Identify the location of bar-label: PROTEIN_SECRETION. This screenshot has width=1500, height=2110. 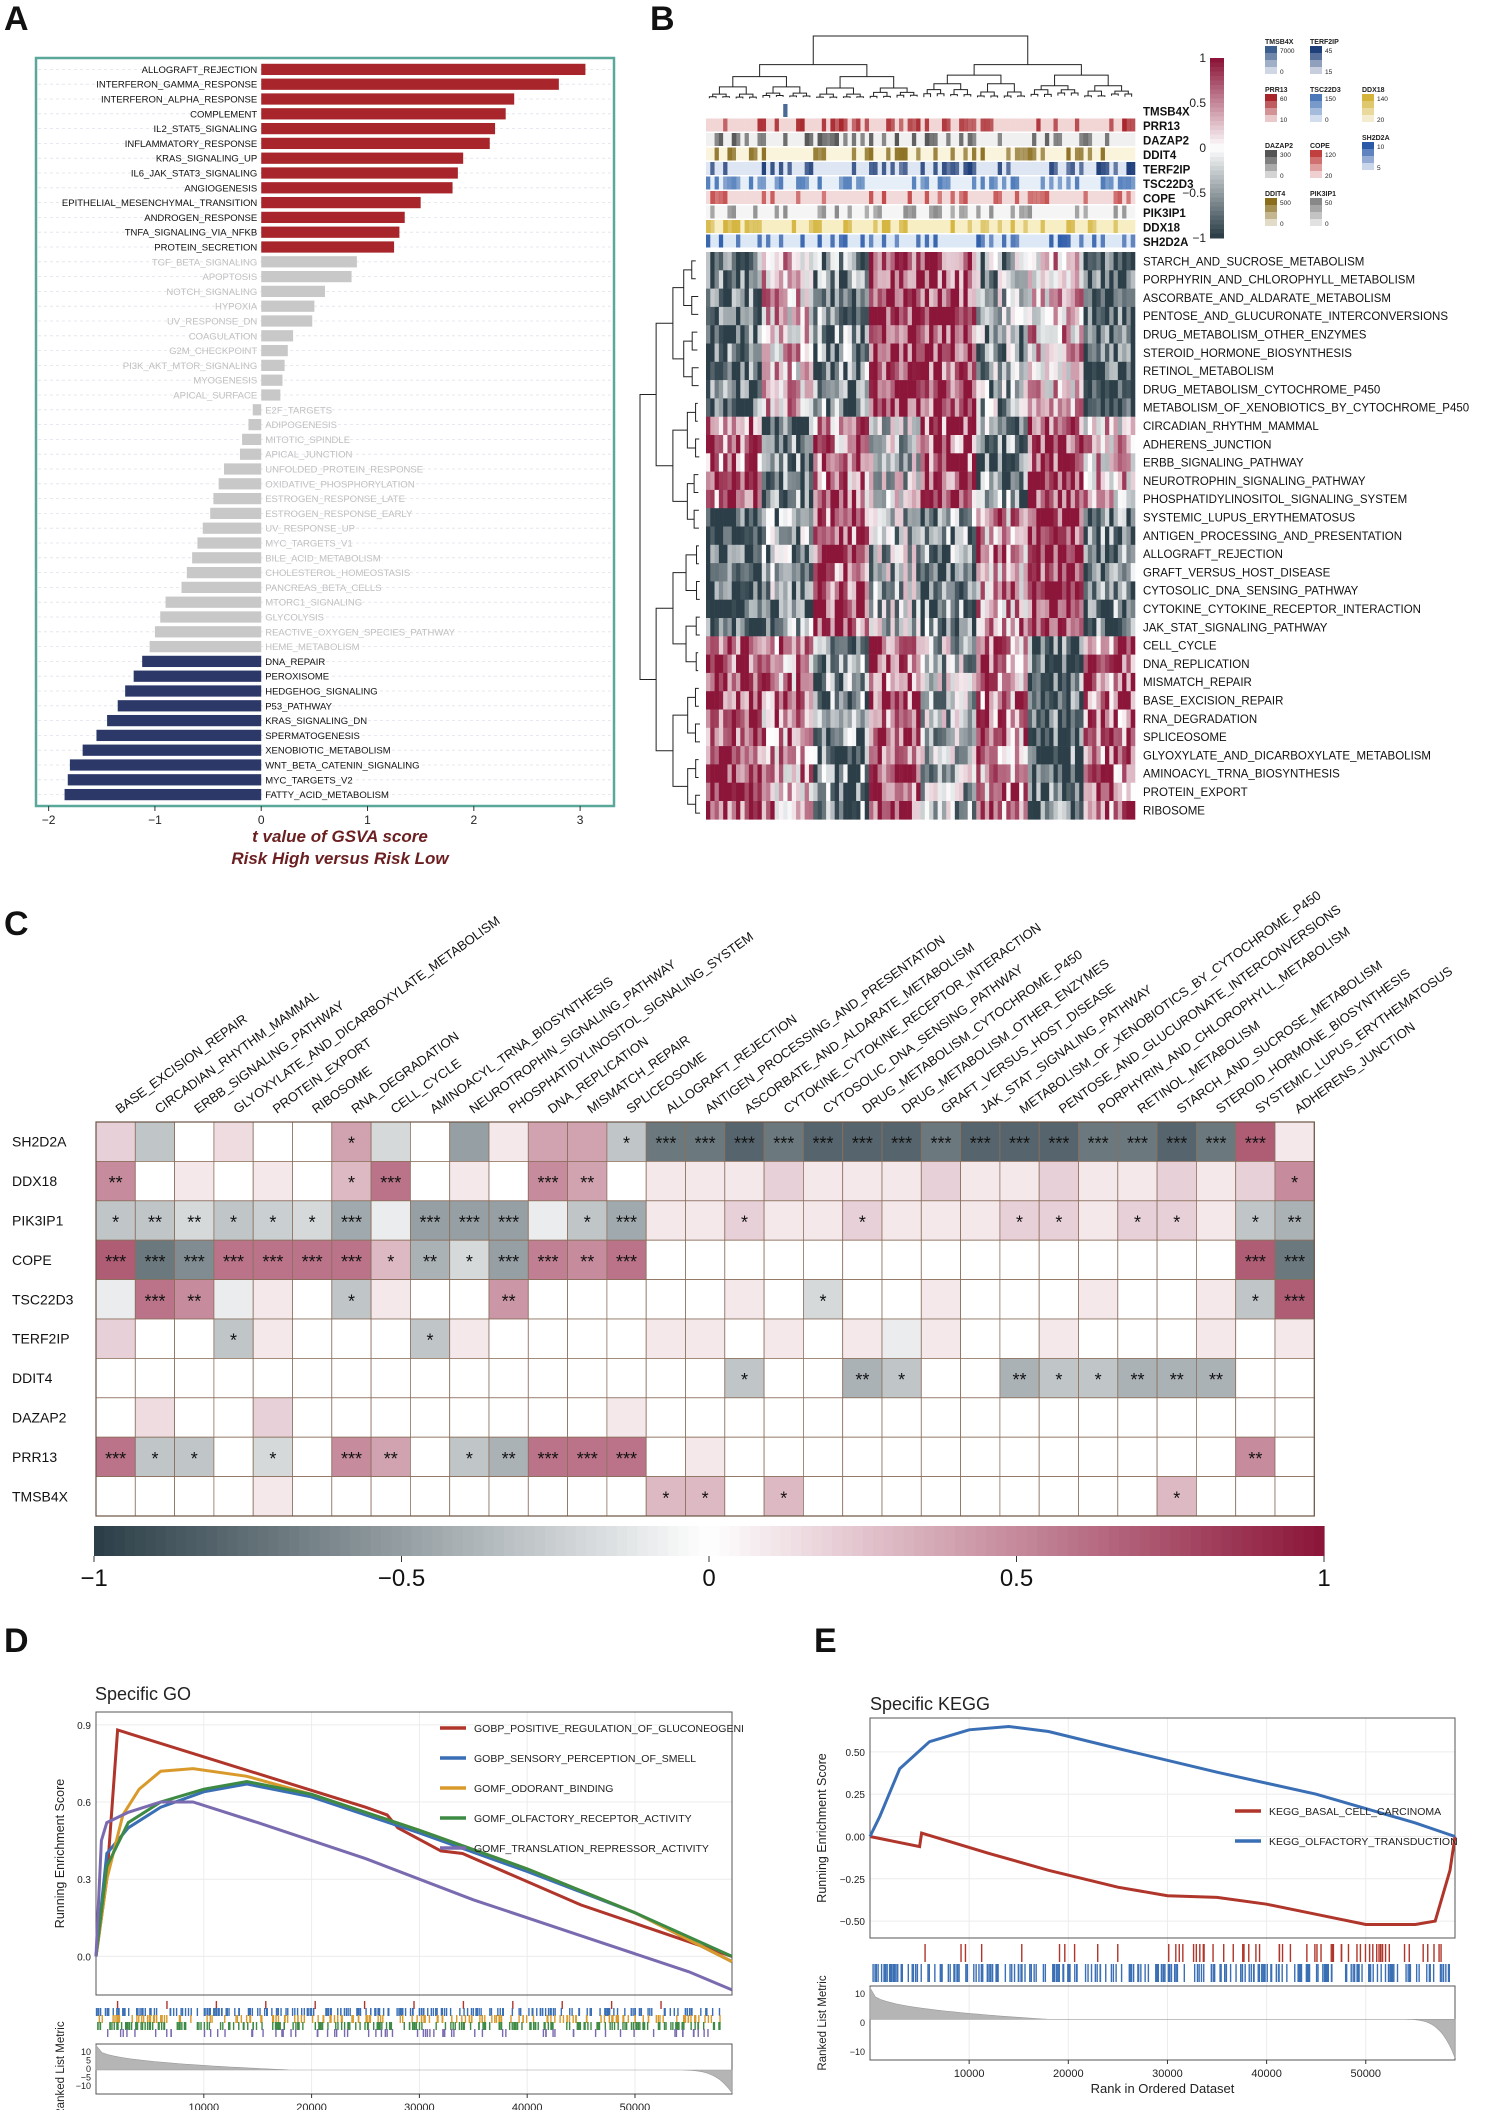
(205, 248).